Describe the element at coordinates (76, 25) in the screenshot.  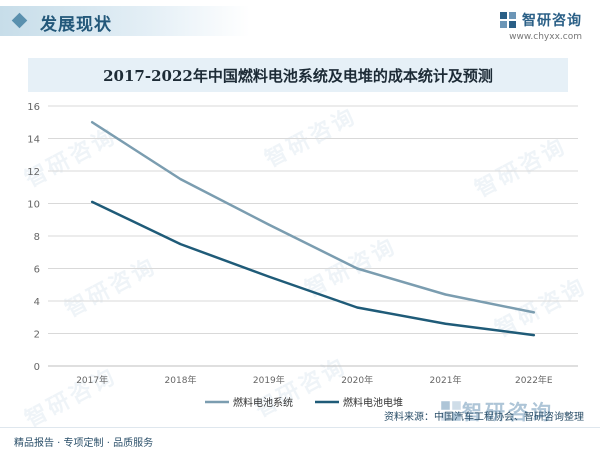
I see `section-title-text: 发展现状` at that location.